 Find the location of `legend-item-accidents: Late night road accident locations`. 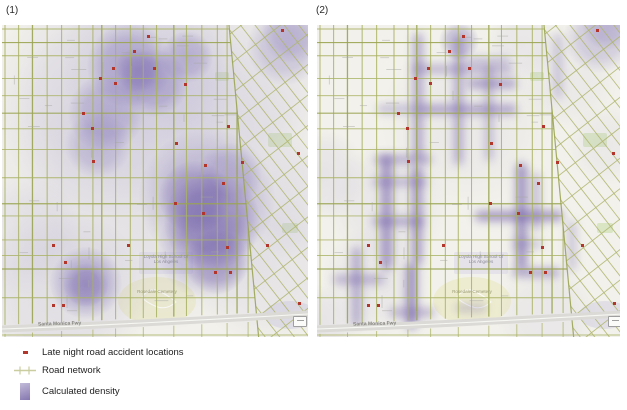

legend-item-accidents: Late night road accident locations is located at coordinates (96, 352).